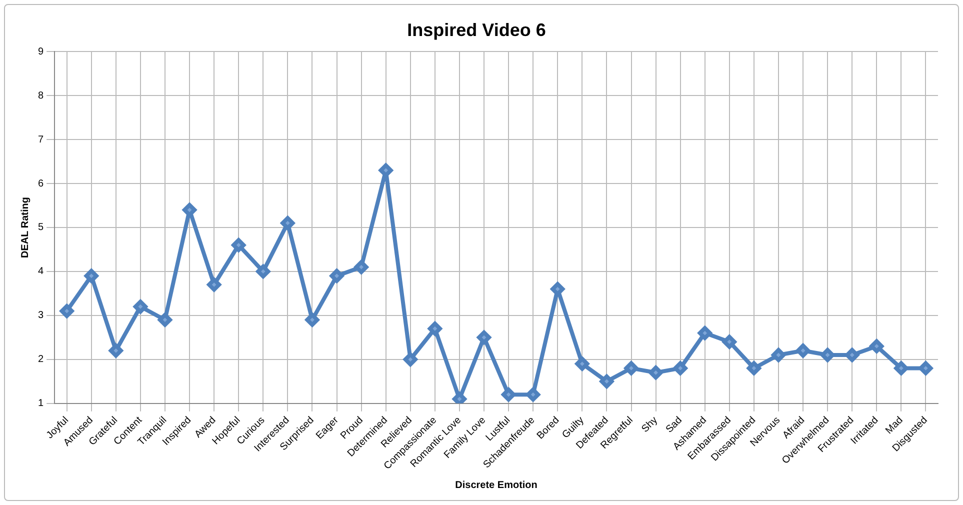 This screenshot has height=505, width=963. I want to click on y-tick-label: 7, so click(41, 140).